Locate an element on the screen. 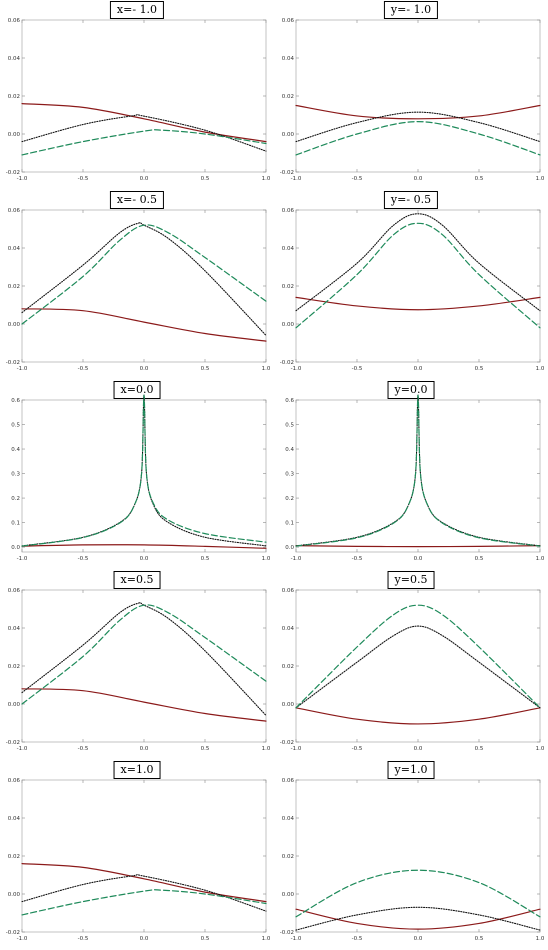 This screenshot has width=548, height=950. chart-title: x=0.5 is located at coordinates (137, 580).